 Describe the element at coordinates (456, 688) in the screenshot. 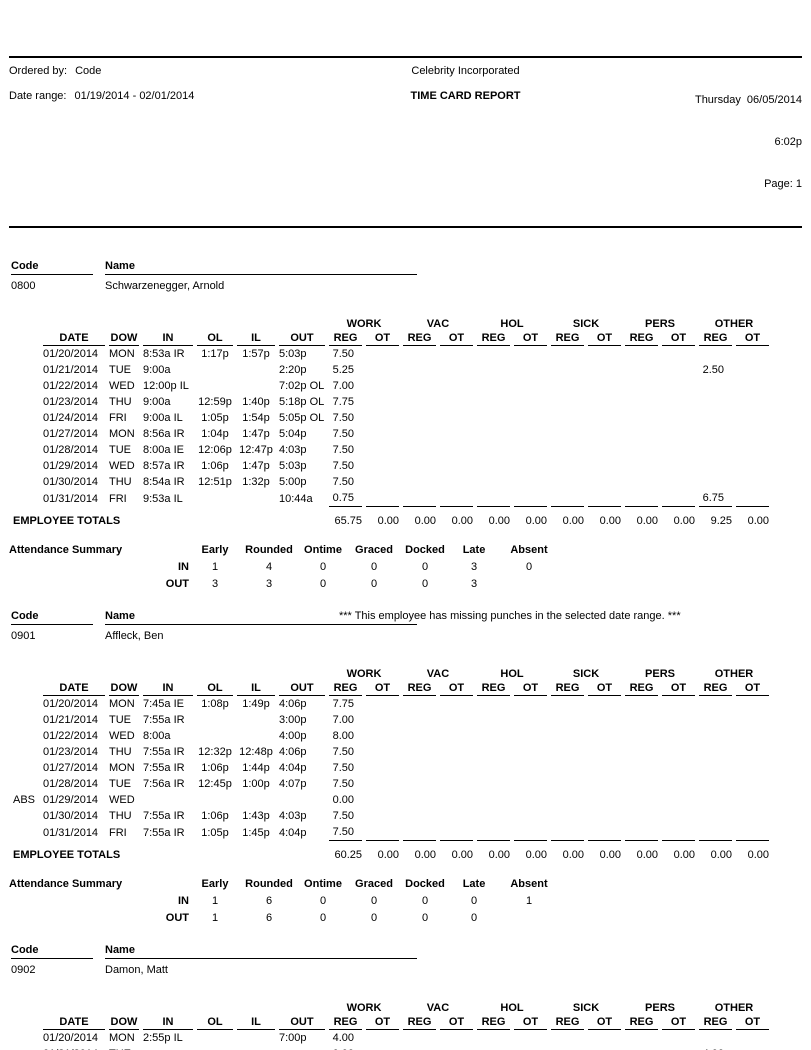

I see `col-vac-ot: OT` at that location.